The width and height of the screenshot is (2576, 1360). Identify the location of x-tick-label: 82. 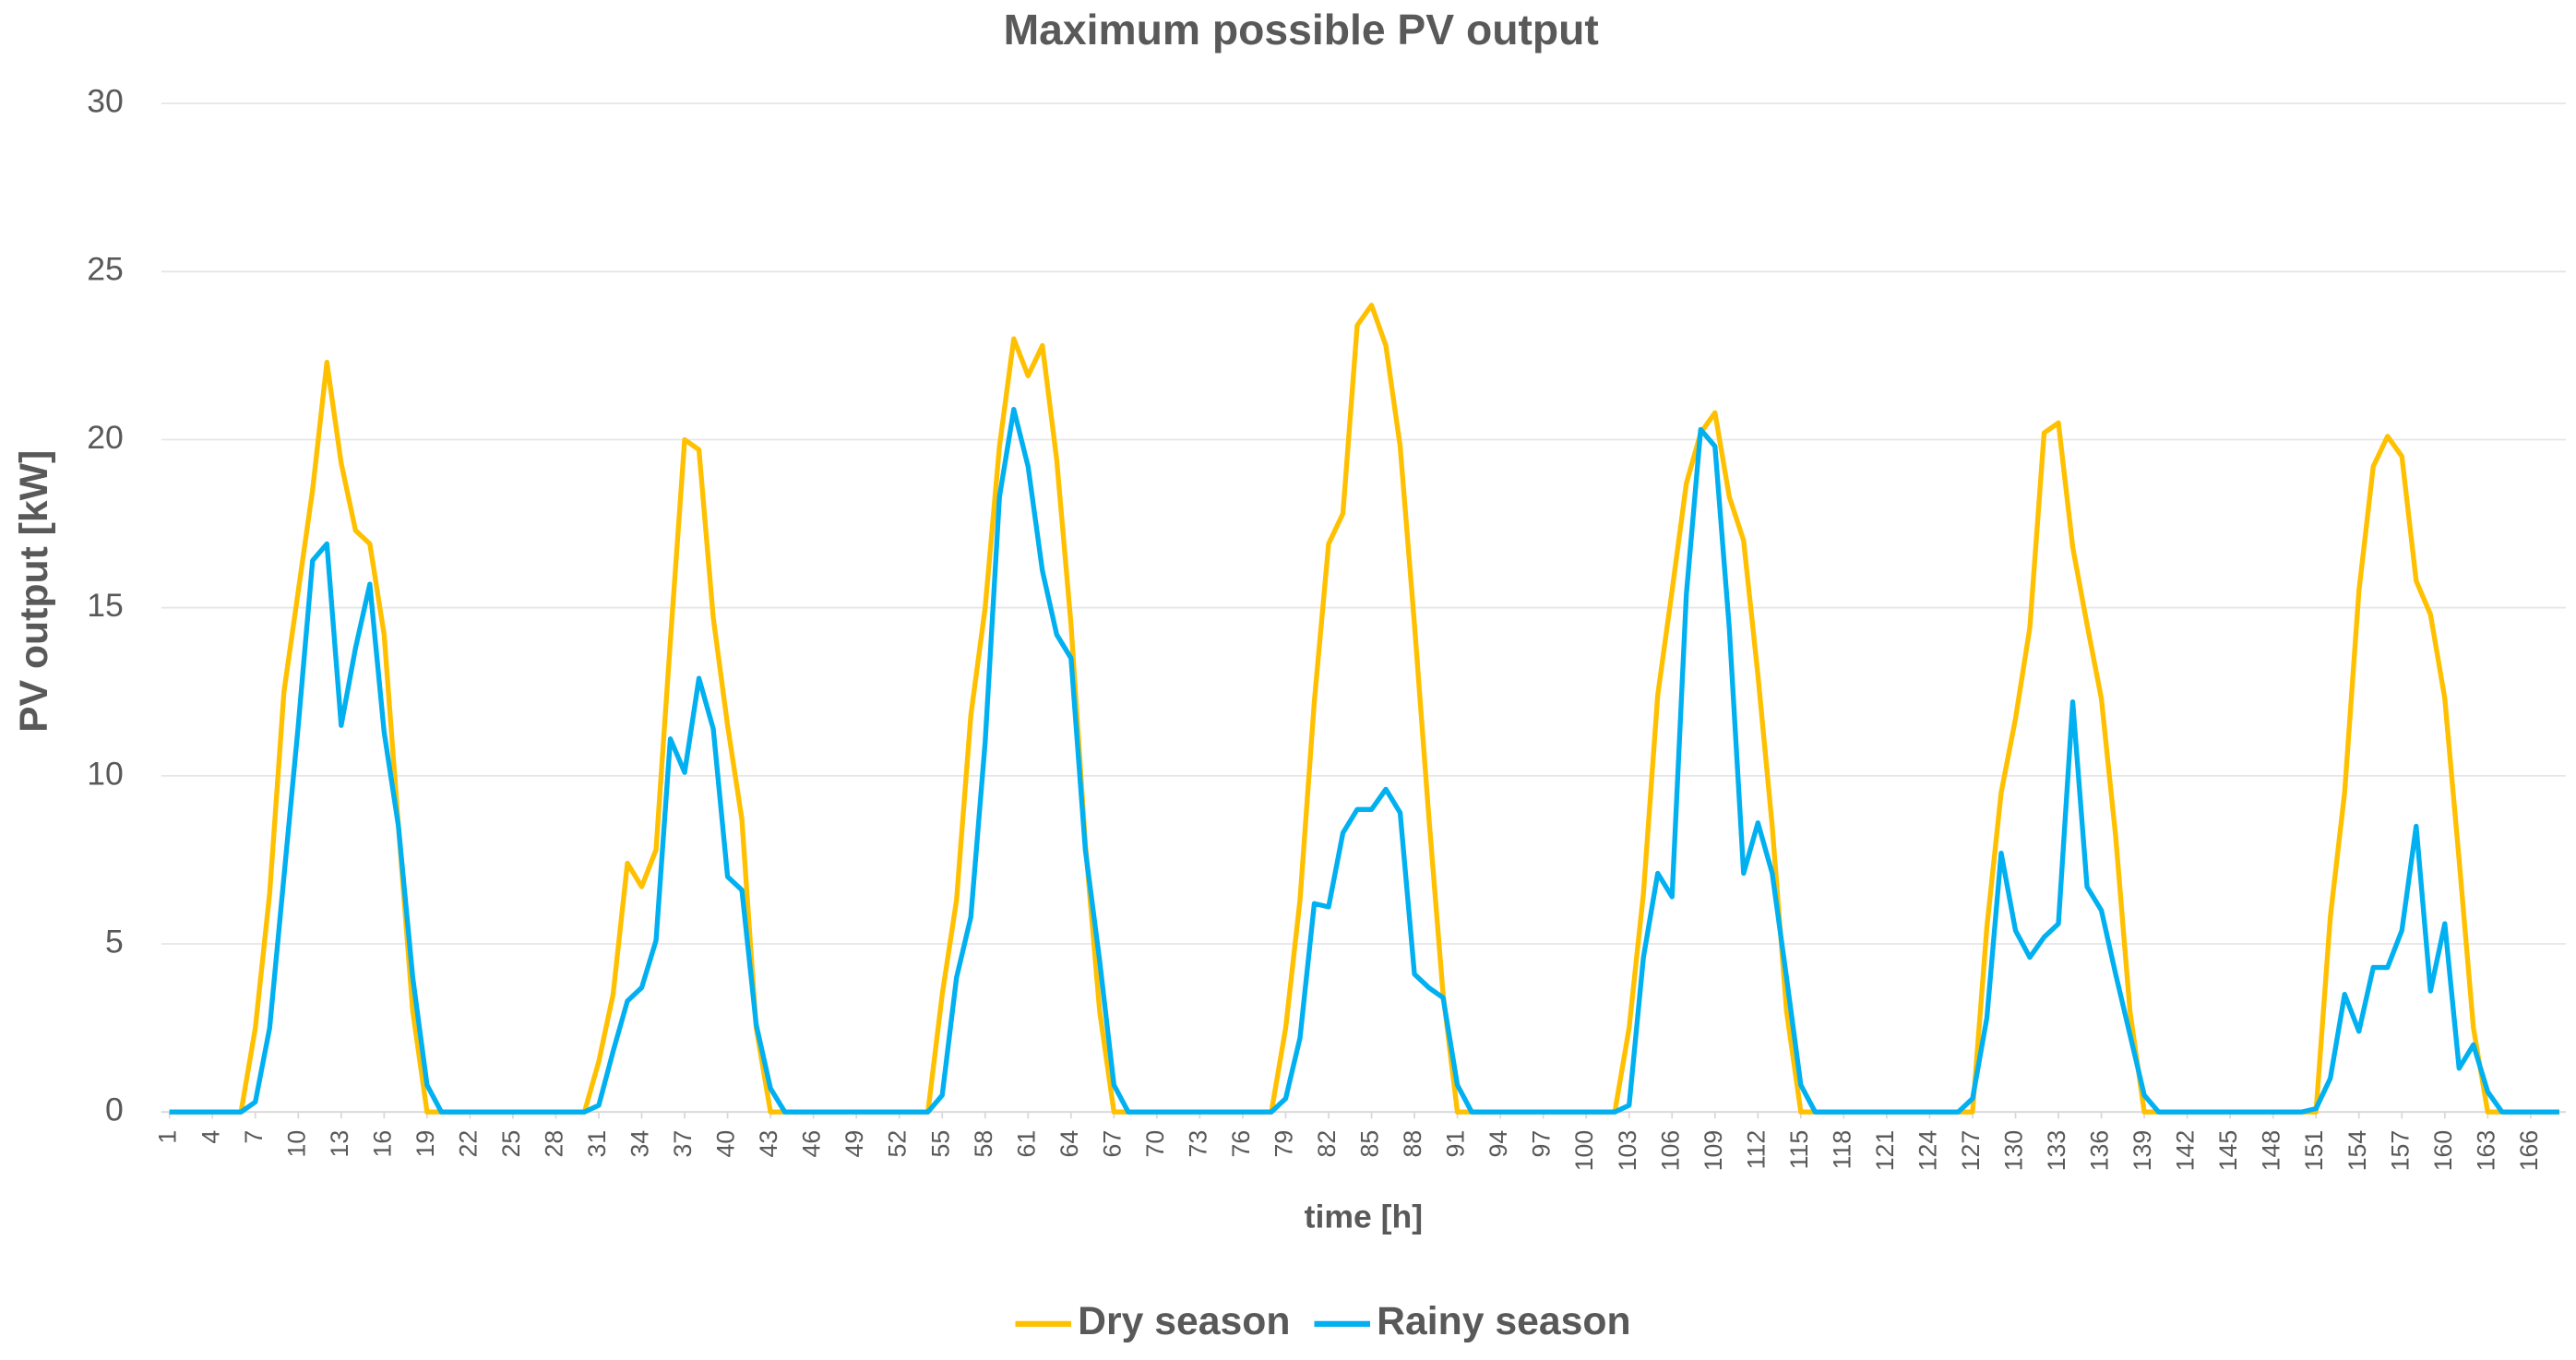
(1327, 1144).